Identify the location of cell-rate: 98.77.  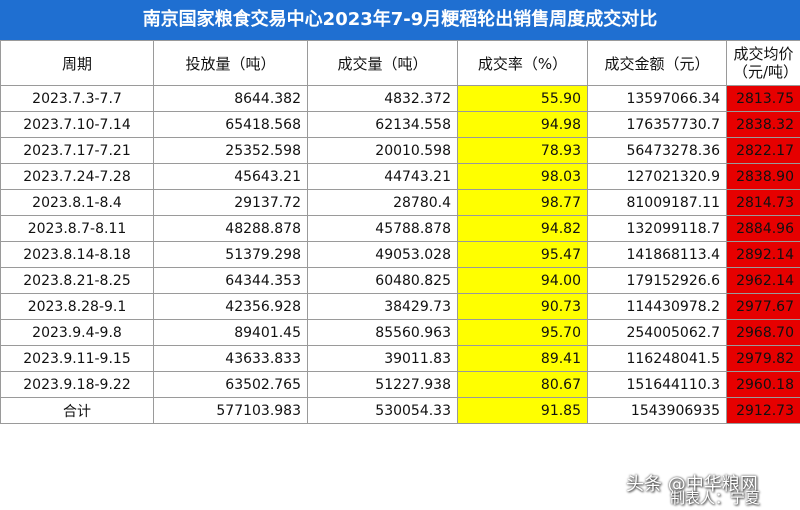
(522, 202).